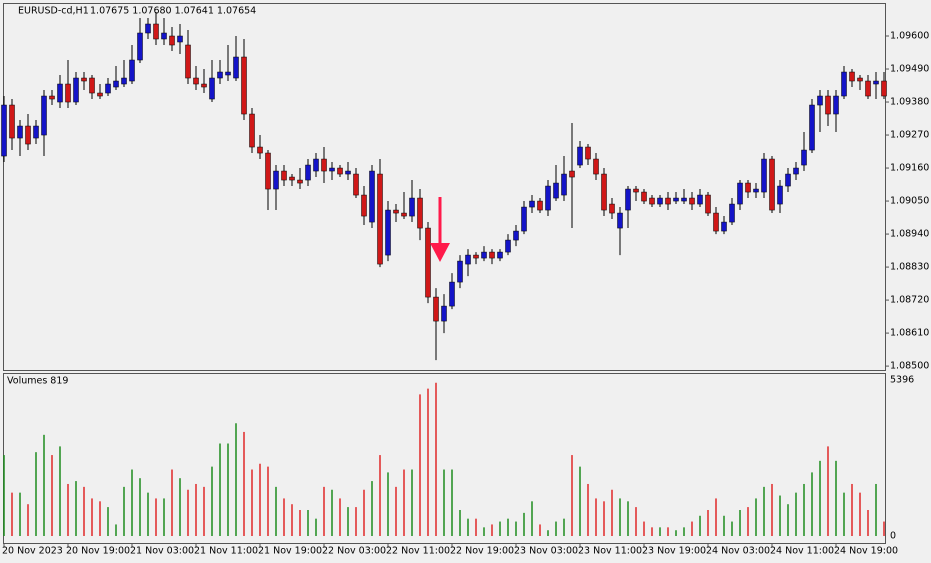 This screenshot has height=563, width=931. What do you see at coordinates (173, 11) in the screenshot?
I see `header-ohlc: 1.07675 1.07680 1.07641 1.07654` at bounding box center [173, 11].